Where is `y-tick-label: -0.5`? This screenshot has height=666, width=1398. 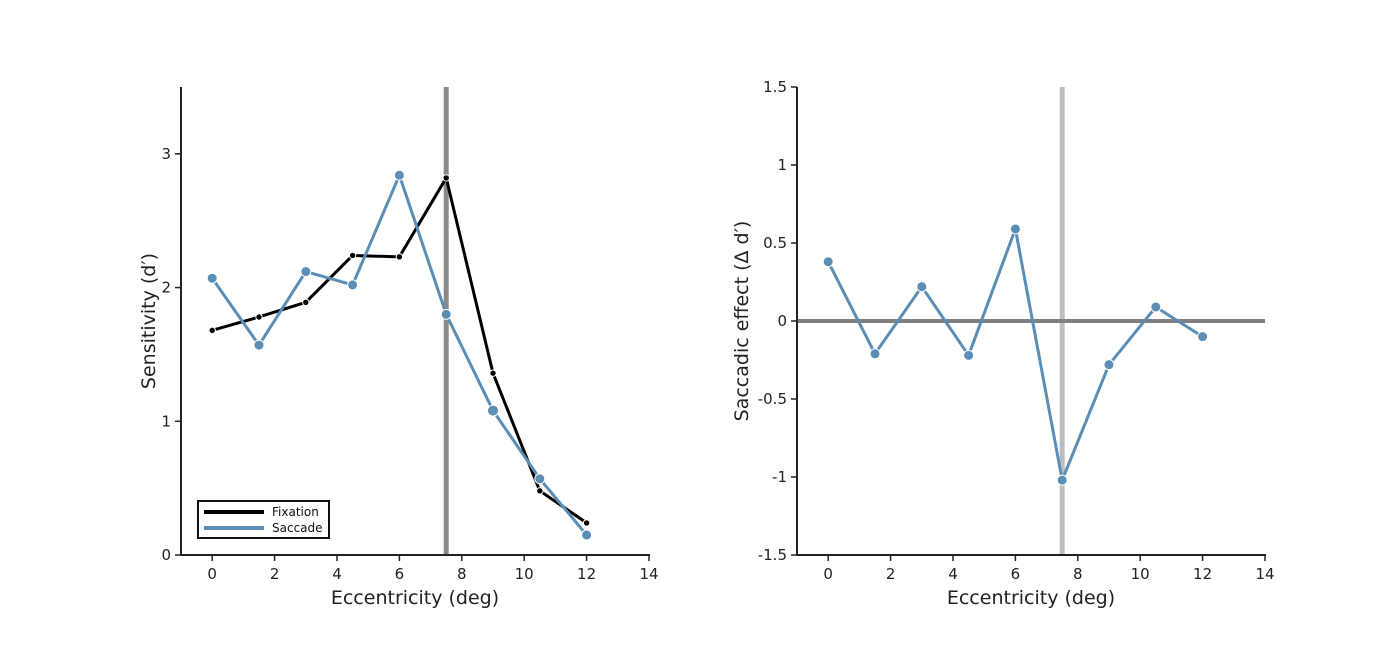
y-tick-label: -0.5 is located at coordinates (772, 399).